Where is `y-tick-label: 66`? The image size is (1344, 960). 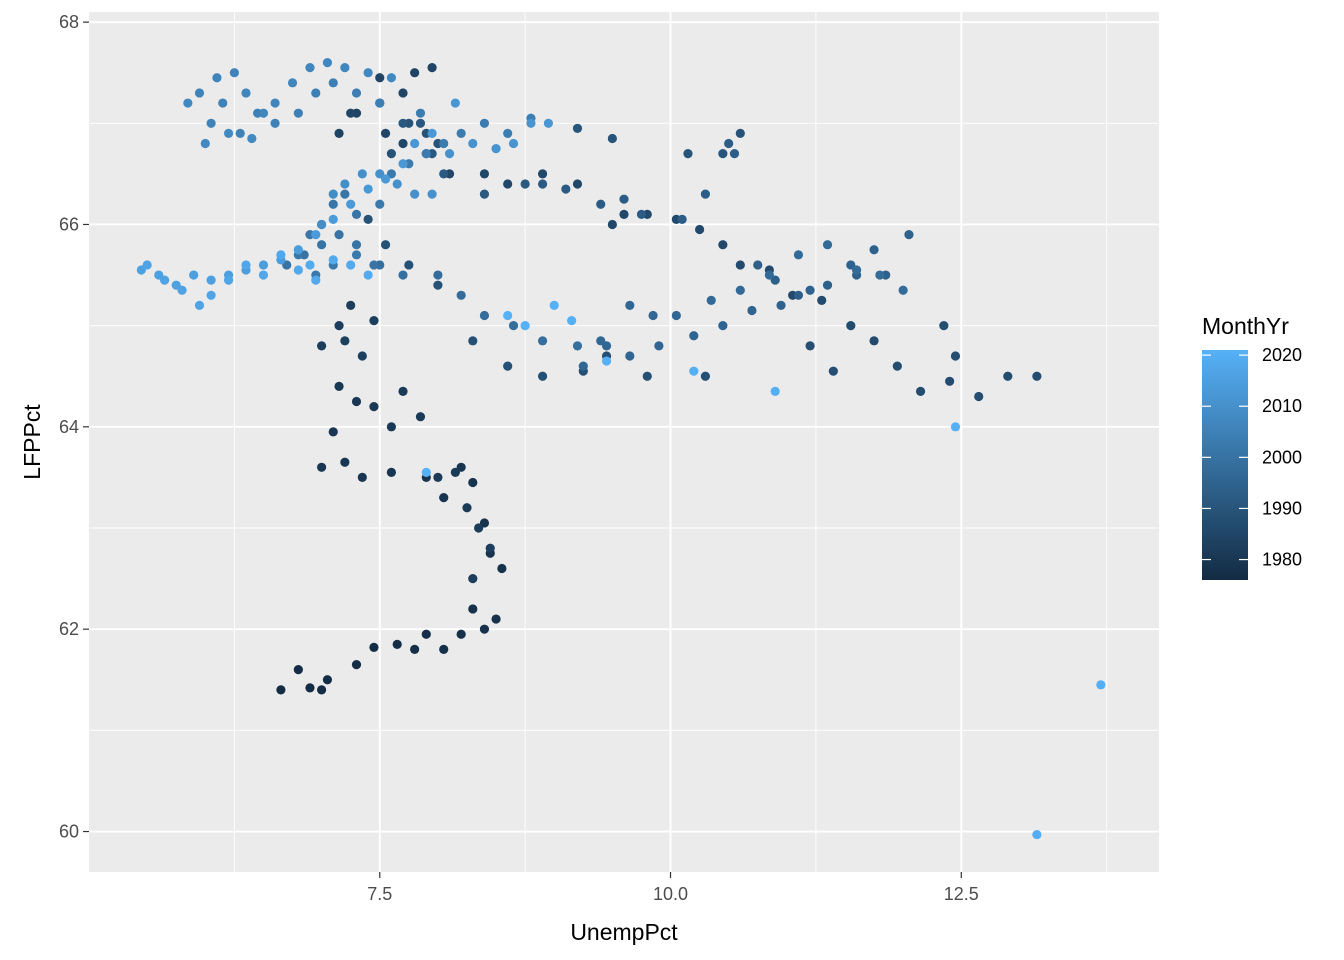
y-tick-label: 66 is located at coordinates (69, 224).